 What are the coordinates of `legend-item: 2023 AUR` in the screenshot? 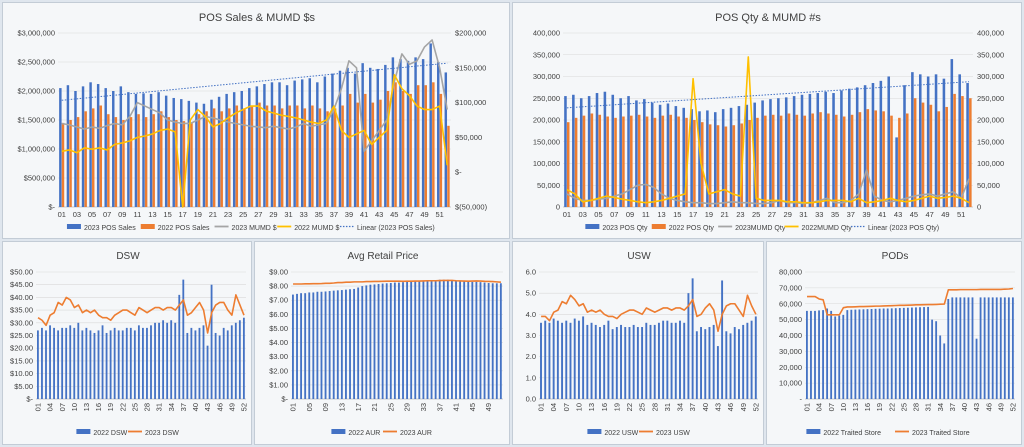 It's located at (407, 433).